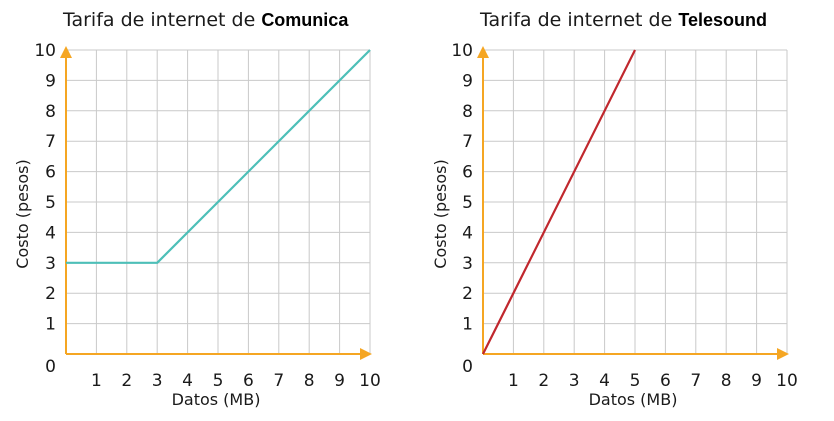  I want to click on chart-title-name: Telesound, so click(722, 20).